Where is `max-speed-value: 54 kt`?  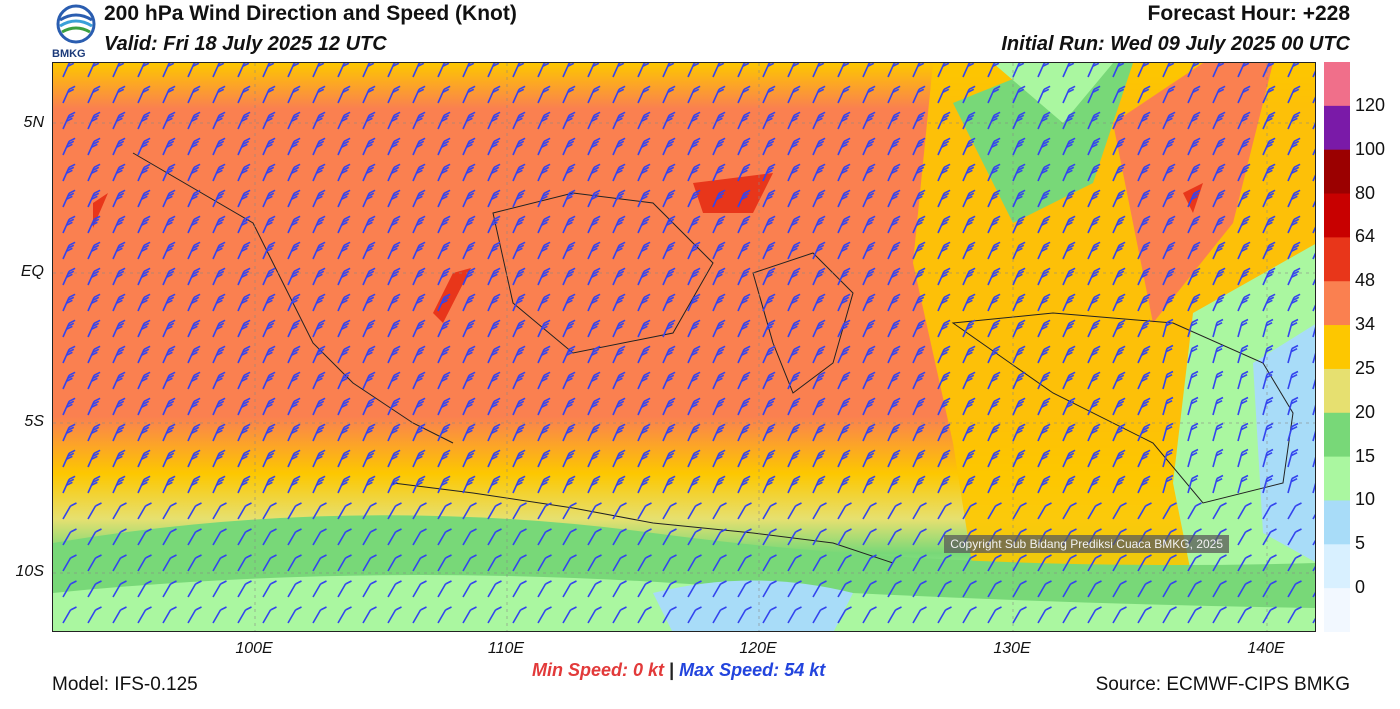
max-speed-value: 54 kt is located at coordinates (805, 670).